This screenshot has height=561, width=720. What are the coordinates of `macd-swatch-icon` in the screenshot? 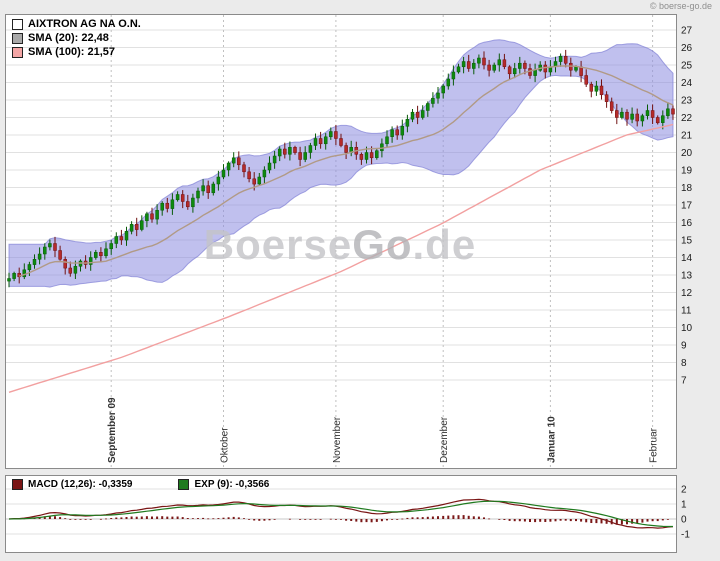 It's located at (17, 484).